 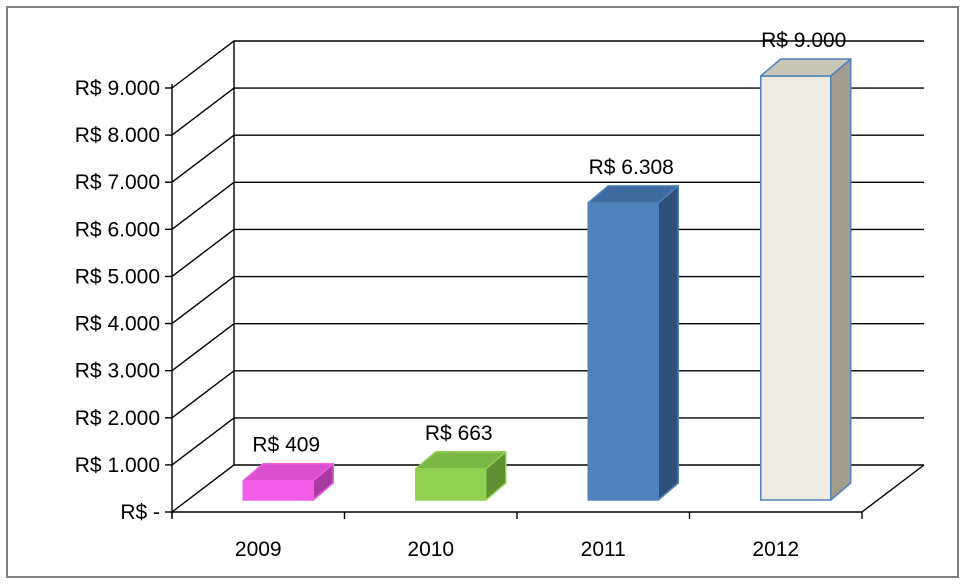 What do you see at coordinates (603, 549) in the screenshot?
I see `x-tick-label: 2011` at bounding box center [603, 549].